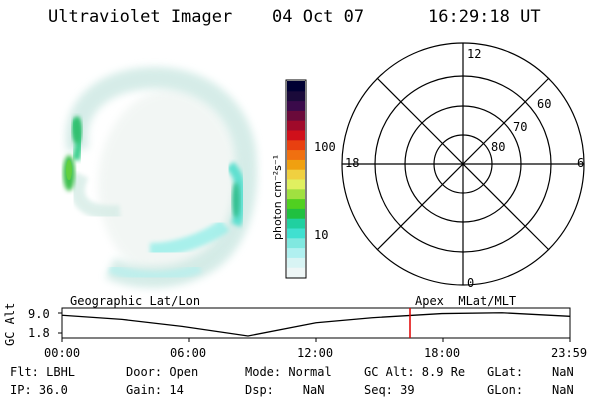 The height and width of the screenshot is (400, 600). I want to click on colorbar, so click(296, 179).